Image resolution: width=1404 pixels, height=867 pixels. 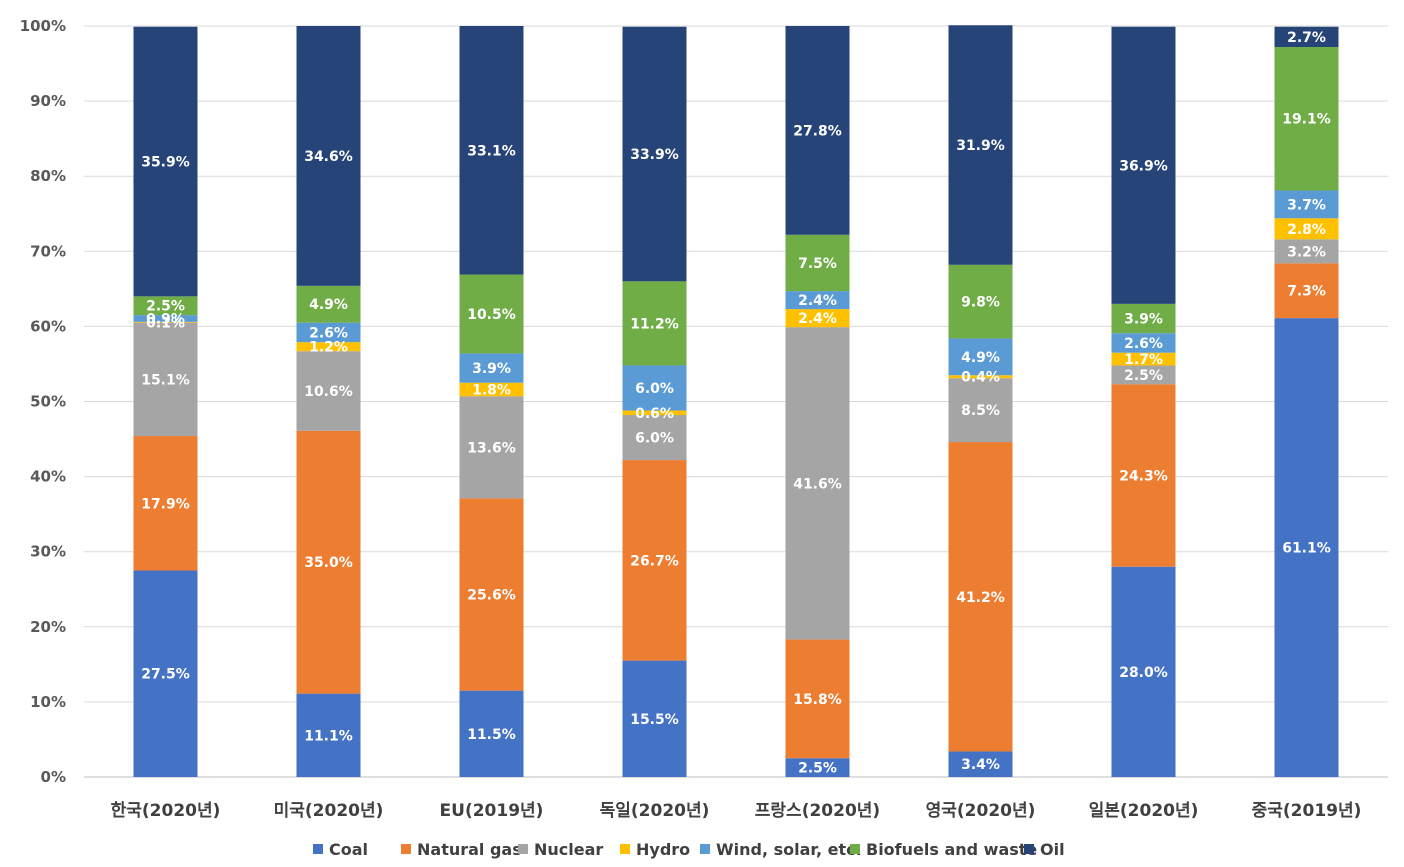 What do you see at coordinates (328, 157) in the screenshot?
I see `data-label: 34.6%` at bounding box center [328, 157].